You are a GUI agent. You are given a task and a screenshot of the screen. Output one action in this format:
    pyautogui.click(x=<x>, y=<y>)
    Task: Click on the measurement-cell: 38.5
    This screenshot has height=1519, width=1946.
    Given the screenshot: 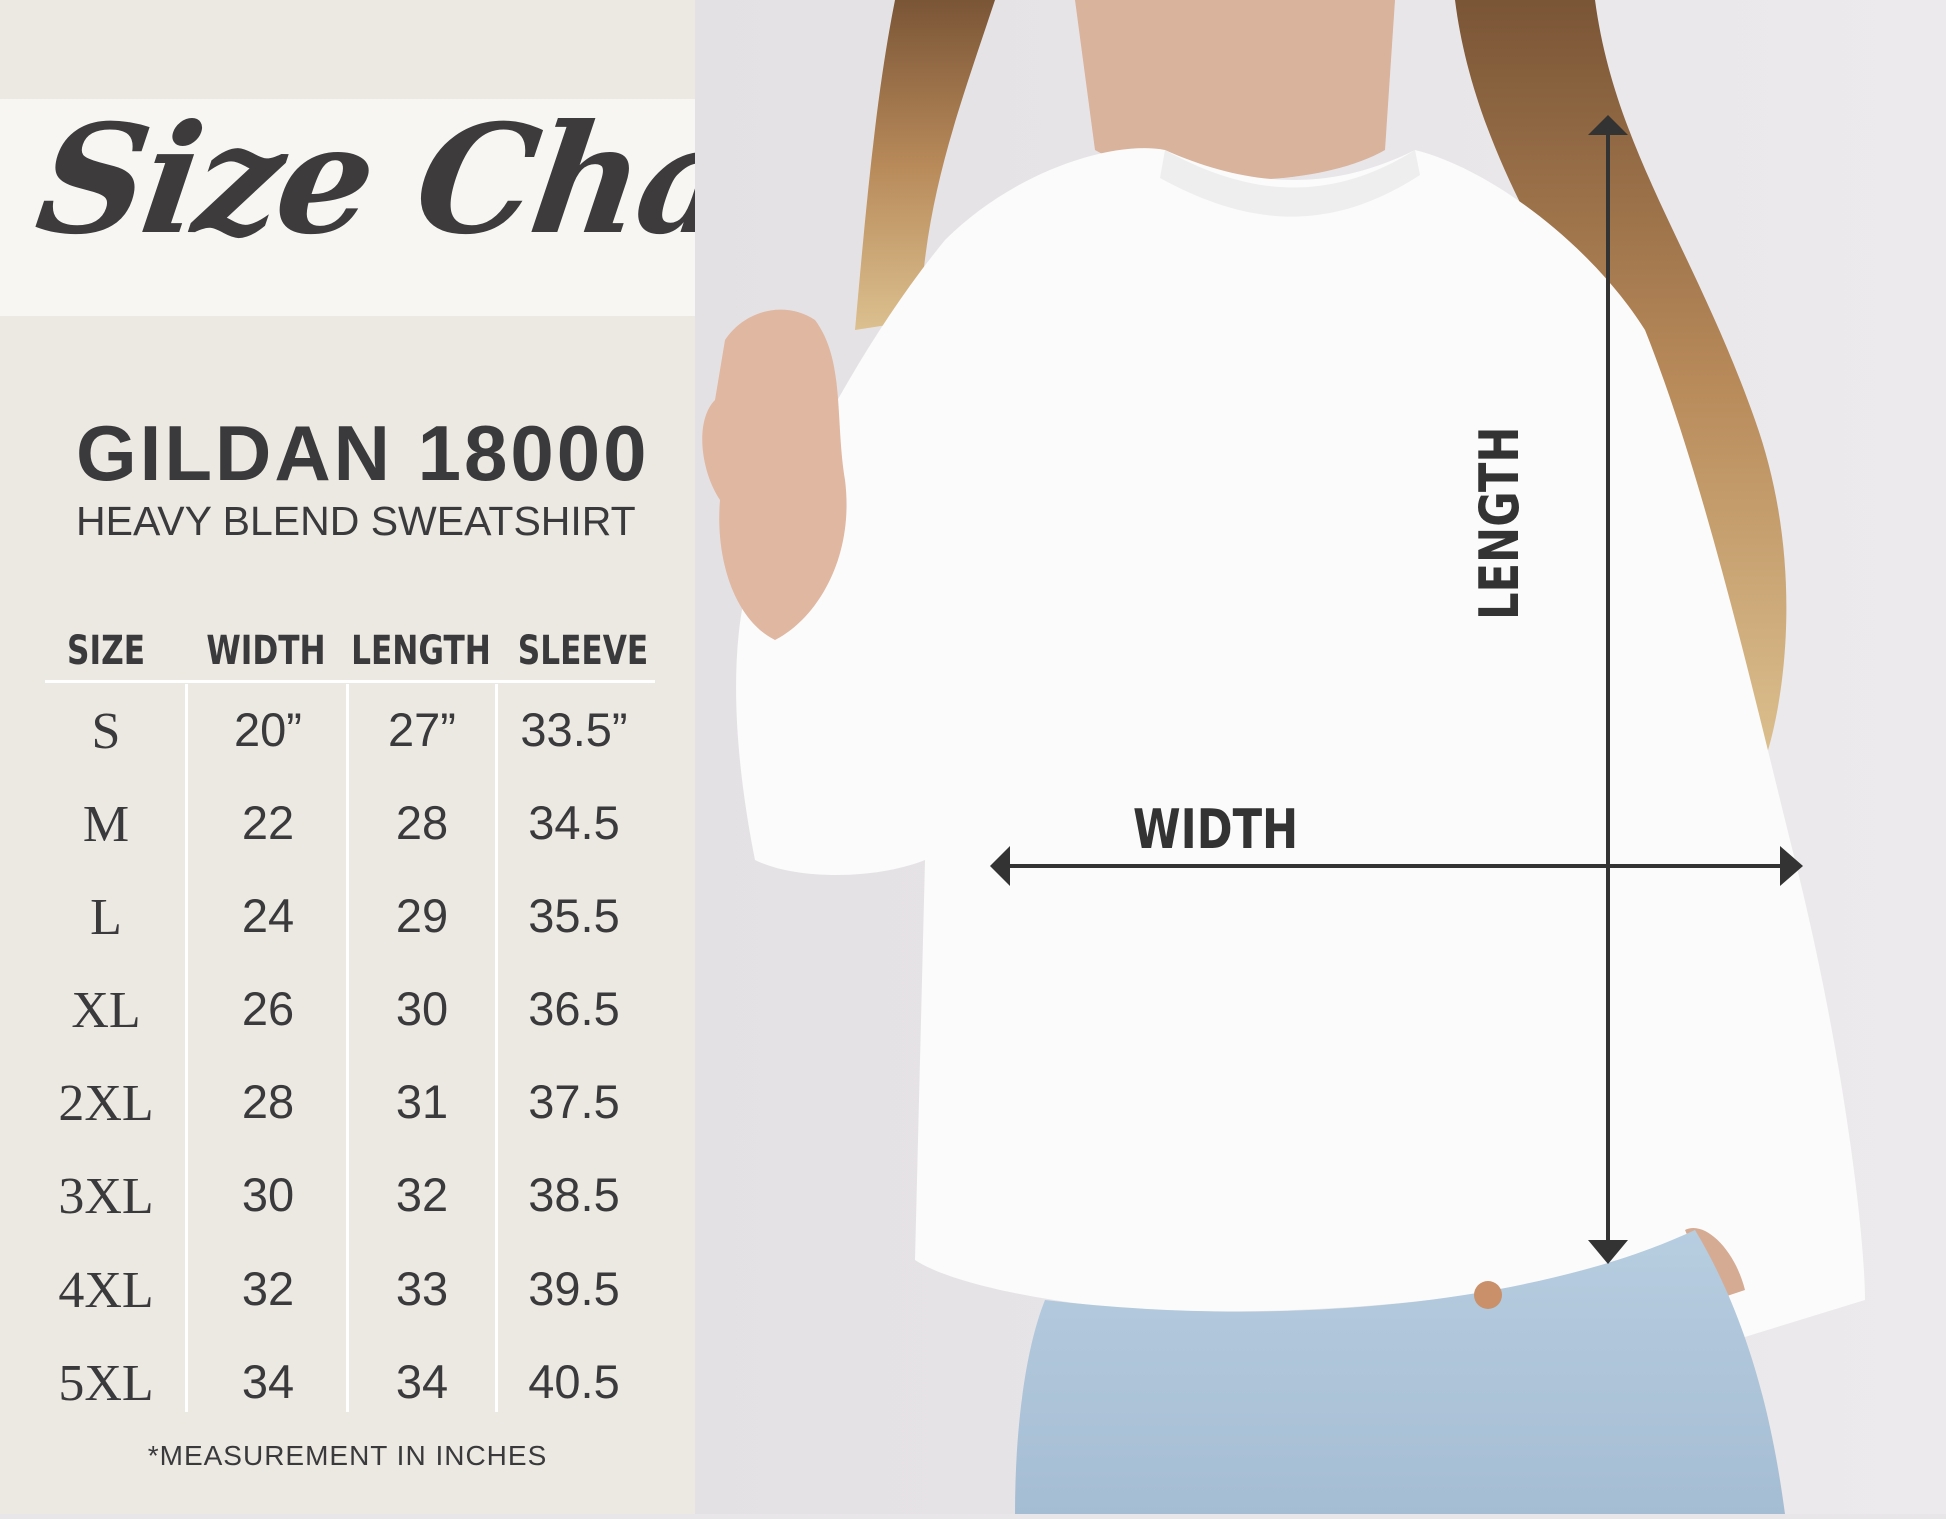 What is the action you would take?
    pyautogui.click(x=574, y=1194)
    